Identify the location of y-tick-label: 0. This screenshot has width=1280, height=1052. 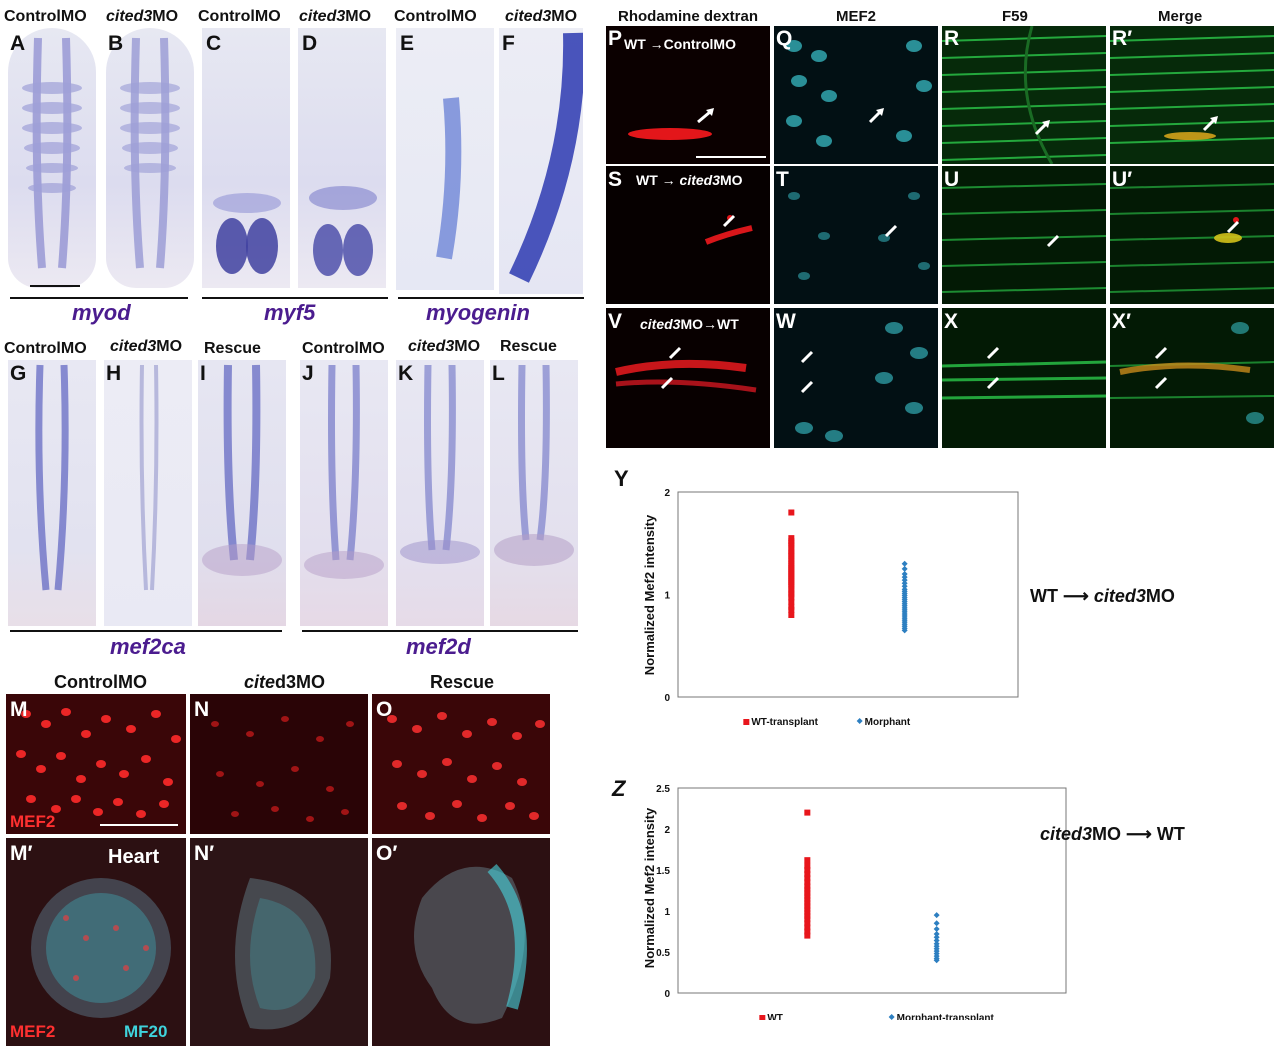
(667, 698).